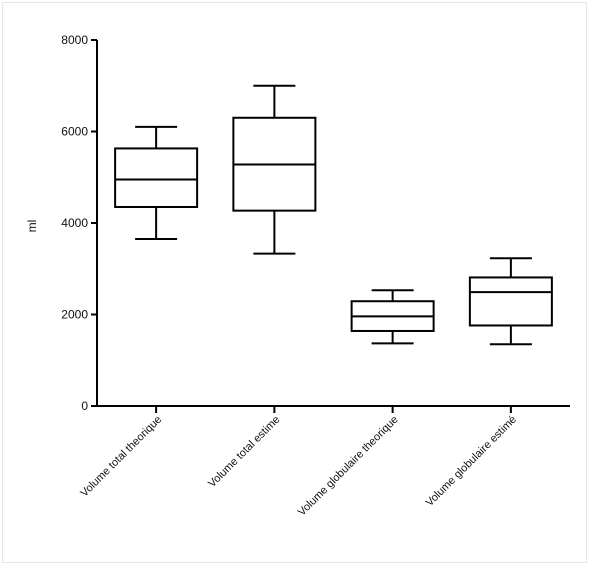 Image resolution: width=590 pixels, height=566 pixels. Describe the element at coordinates (84, 406) in the screenshot. I see `y-tick-label-0: 0` at that location.